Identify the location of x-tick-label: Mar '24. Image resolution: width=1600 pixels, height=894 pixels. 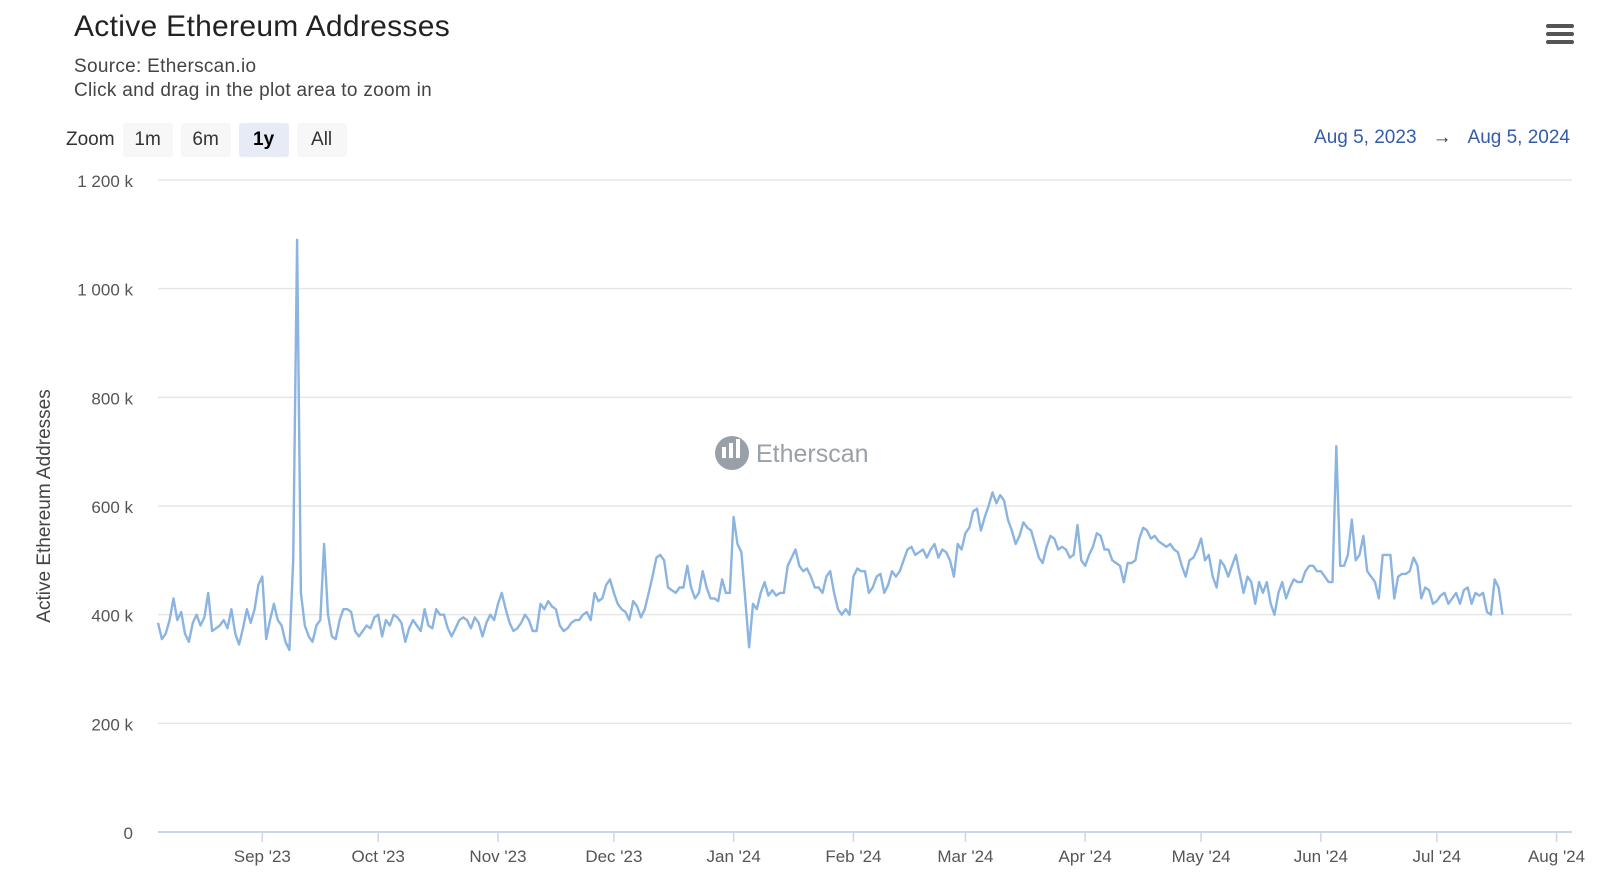
(965, 856).